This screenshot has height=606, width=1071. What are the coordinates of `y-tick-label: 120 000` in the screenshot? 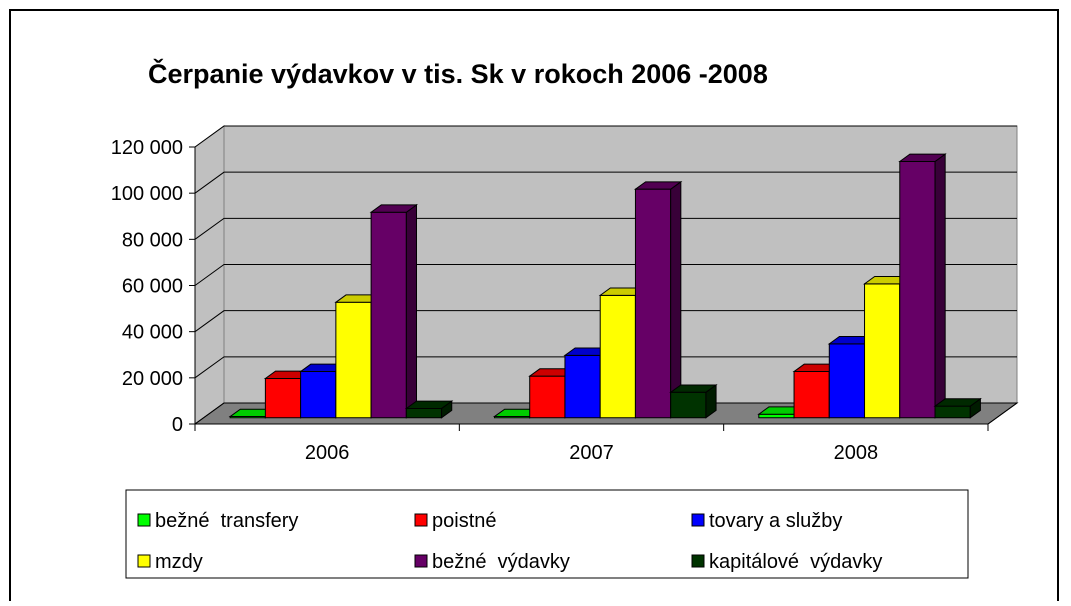 It's located at (147, 148).